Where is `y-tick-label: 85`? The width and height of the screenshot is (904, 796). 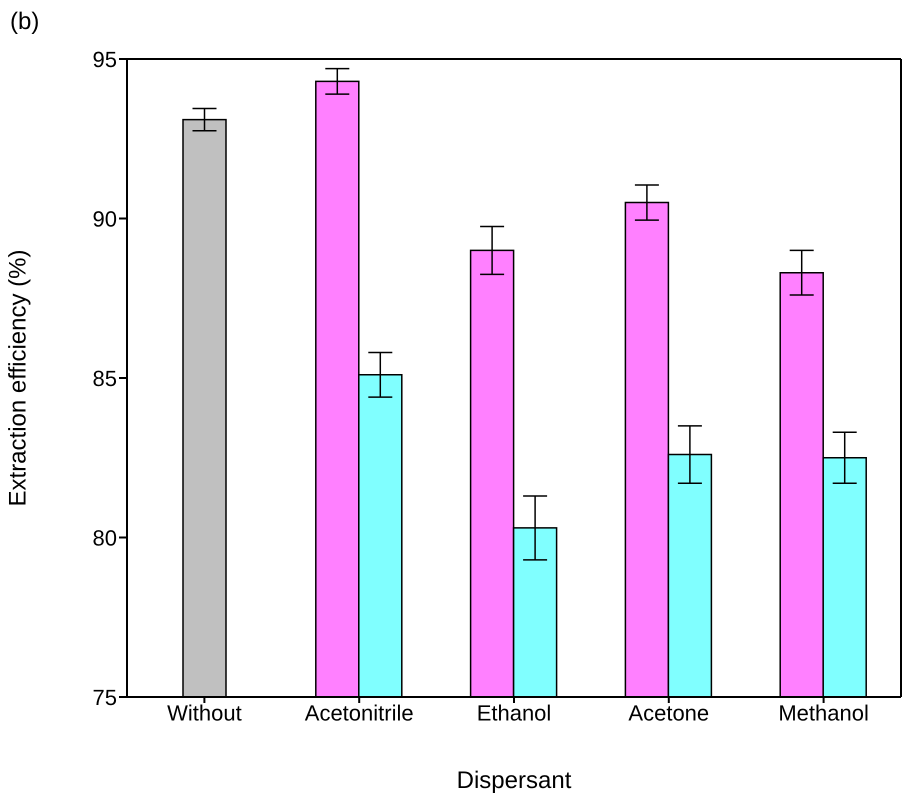 y-tick-label: 85 is located at coordinates (104, 378).